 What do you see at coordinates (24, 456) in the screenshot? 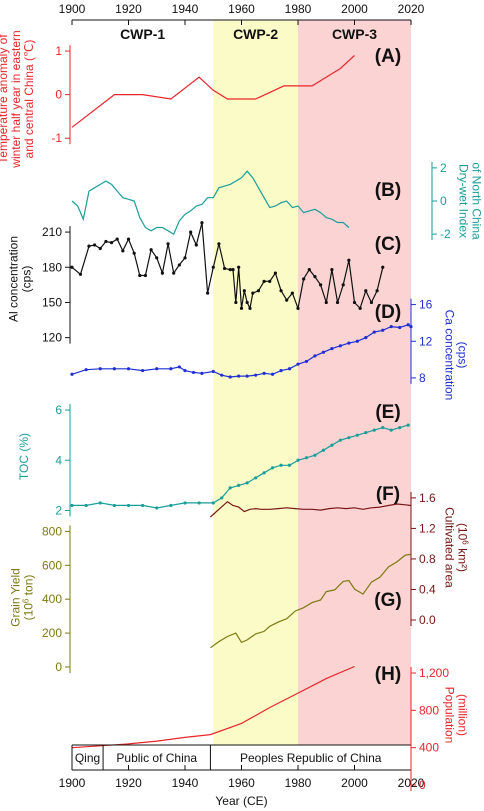
I see `panel-e-y-label-0: TOC (%)` at bounding box center [24, 456].